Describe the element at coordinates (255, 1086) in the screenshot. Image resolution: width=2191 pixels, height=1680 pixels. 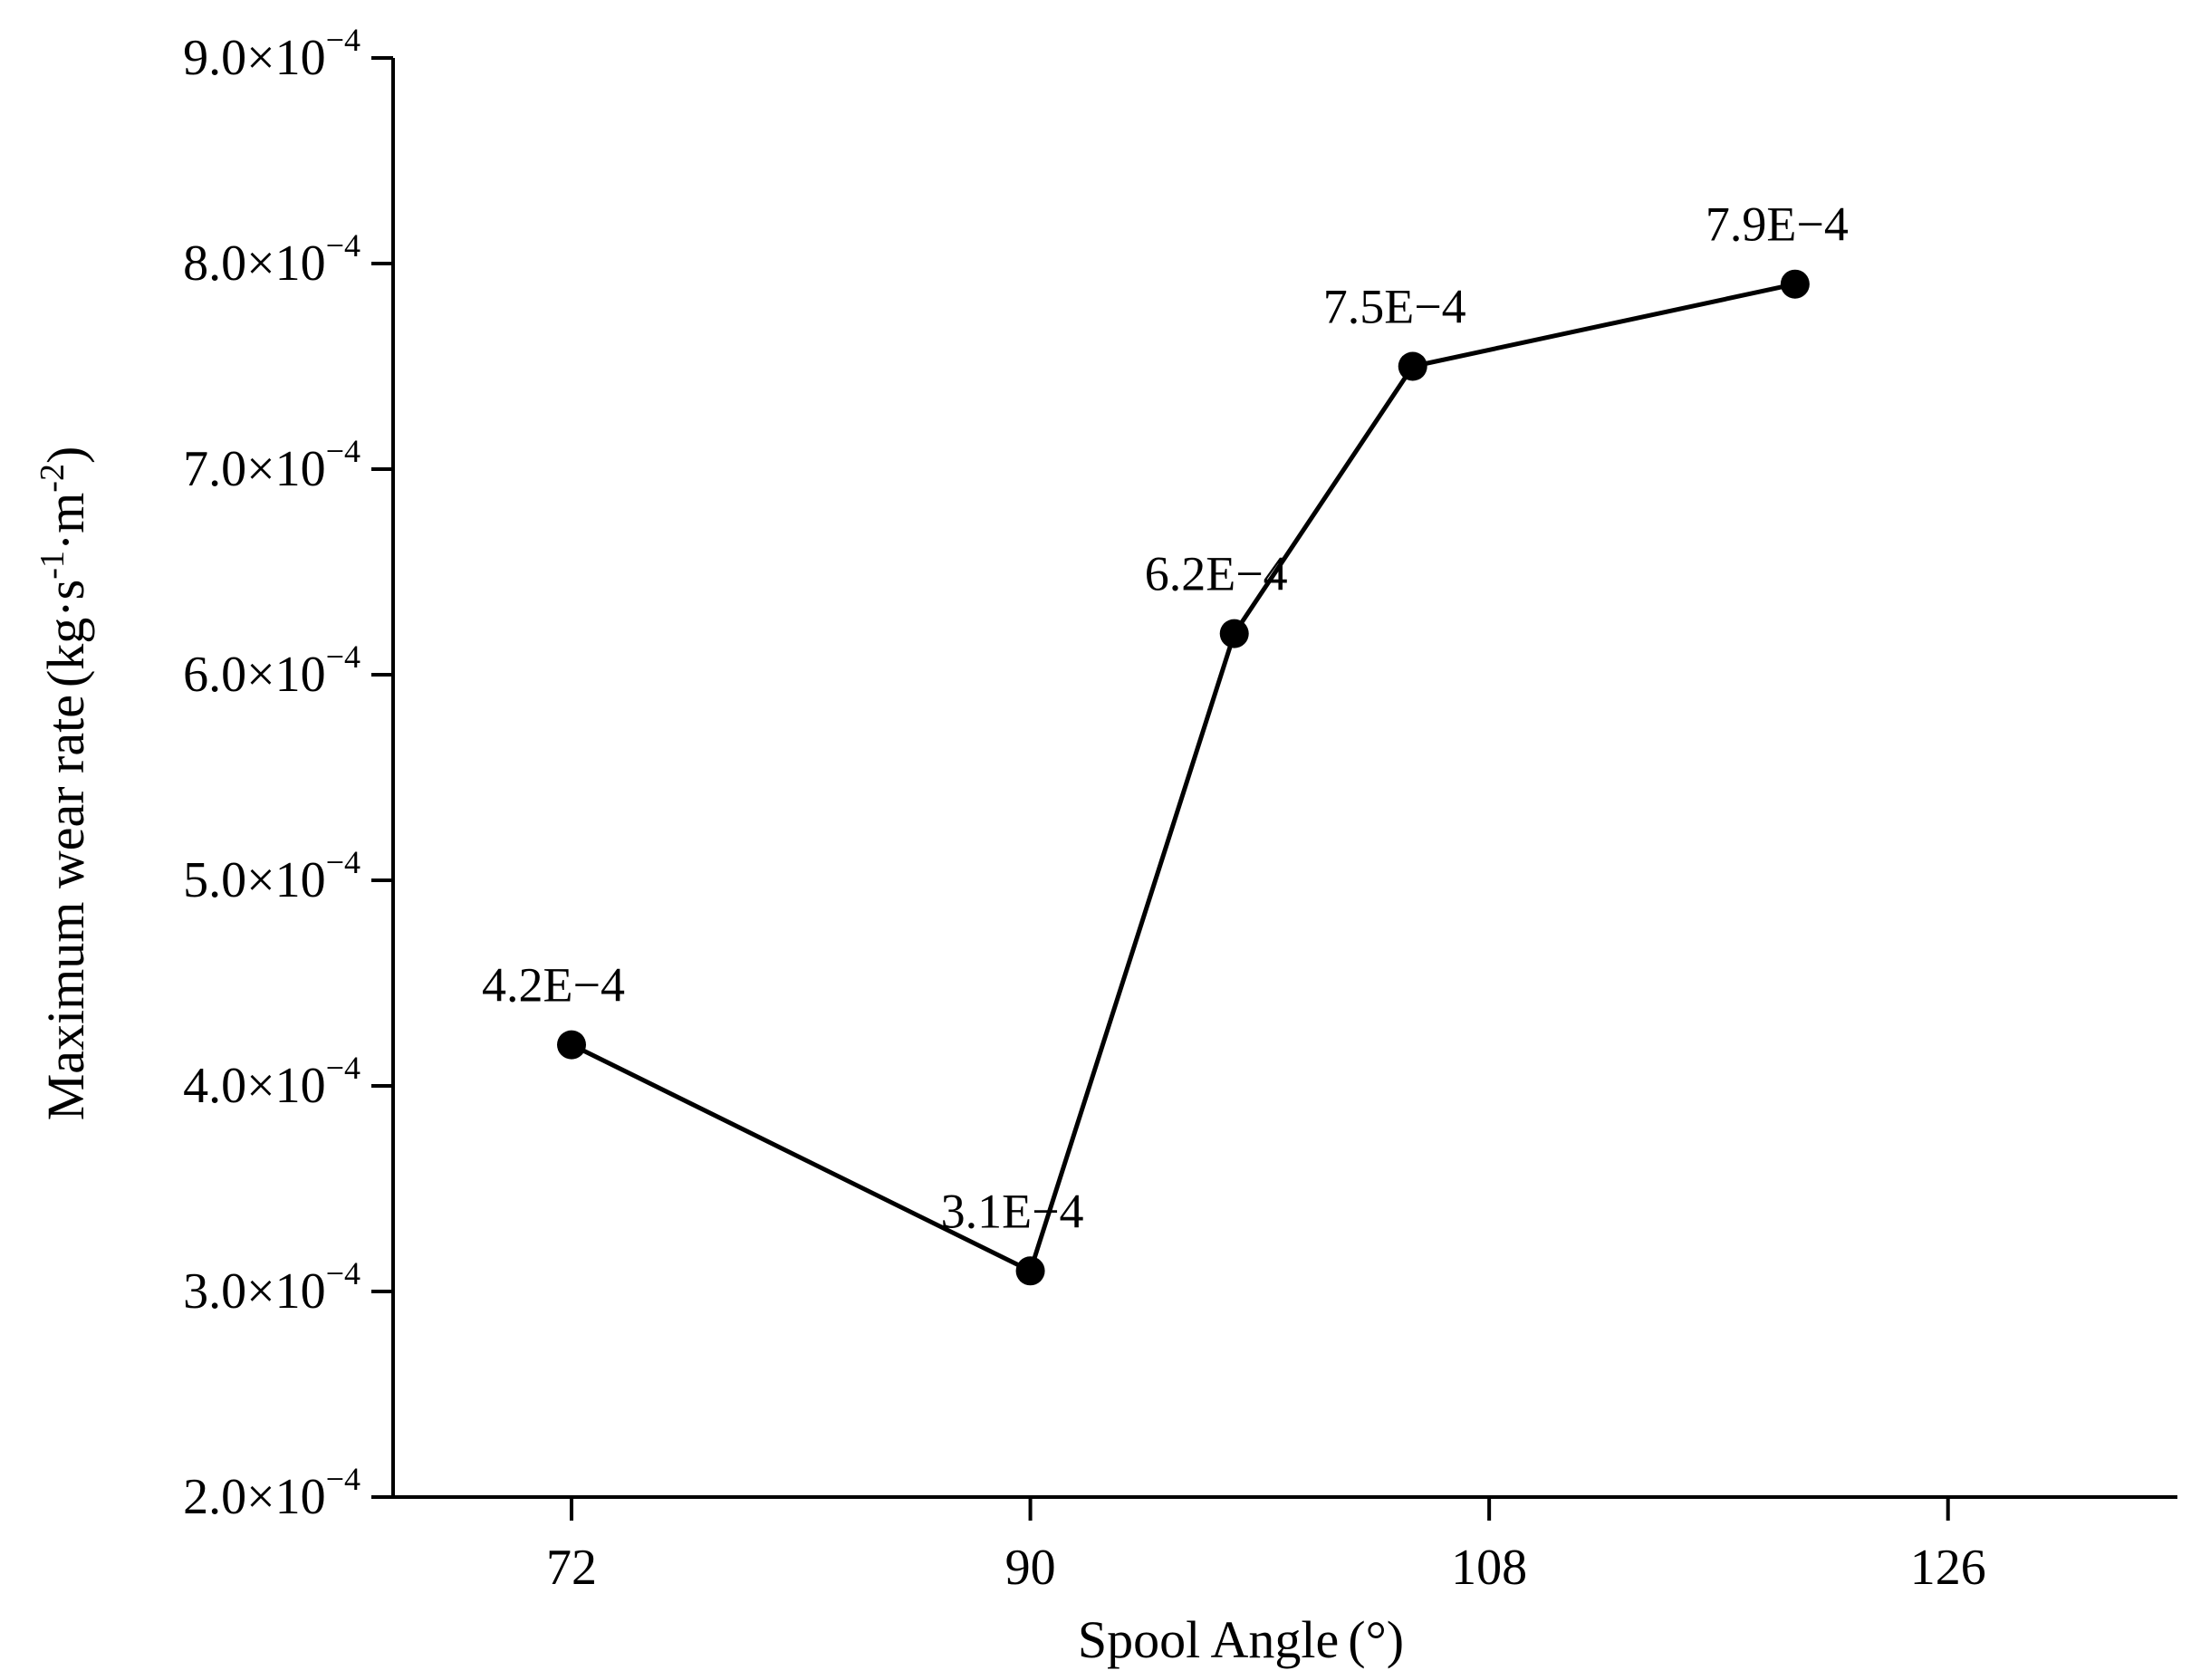
I see `y-tick-mantissa: 4.0×10` at that location.